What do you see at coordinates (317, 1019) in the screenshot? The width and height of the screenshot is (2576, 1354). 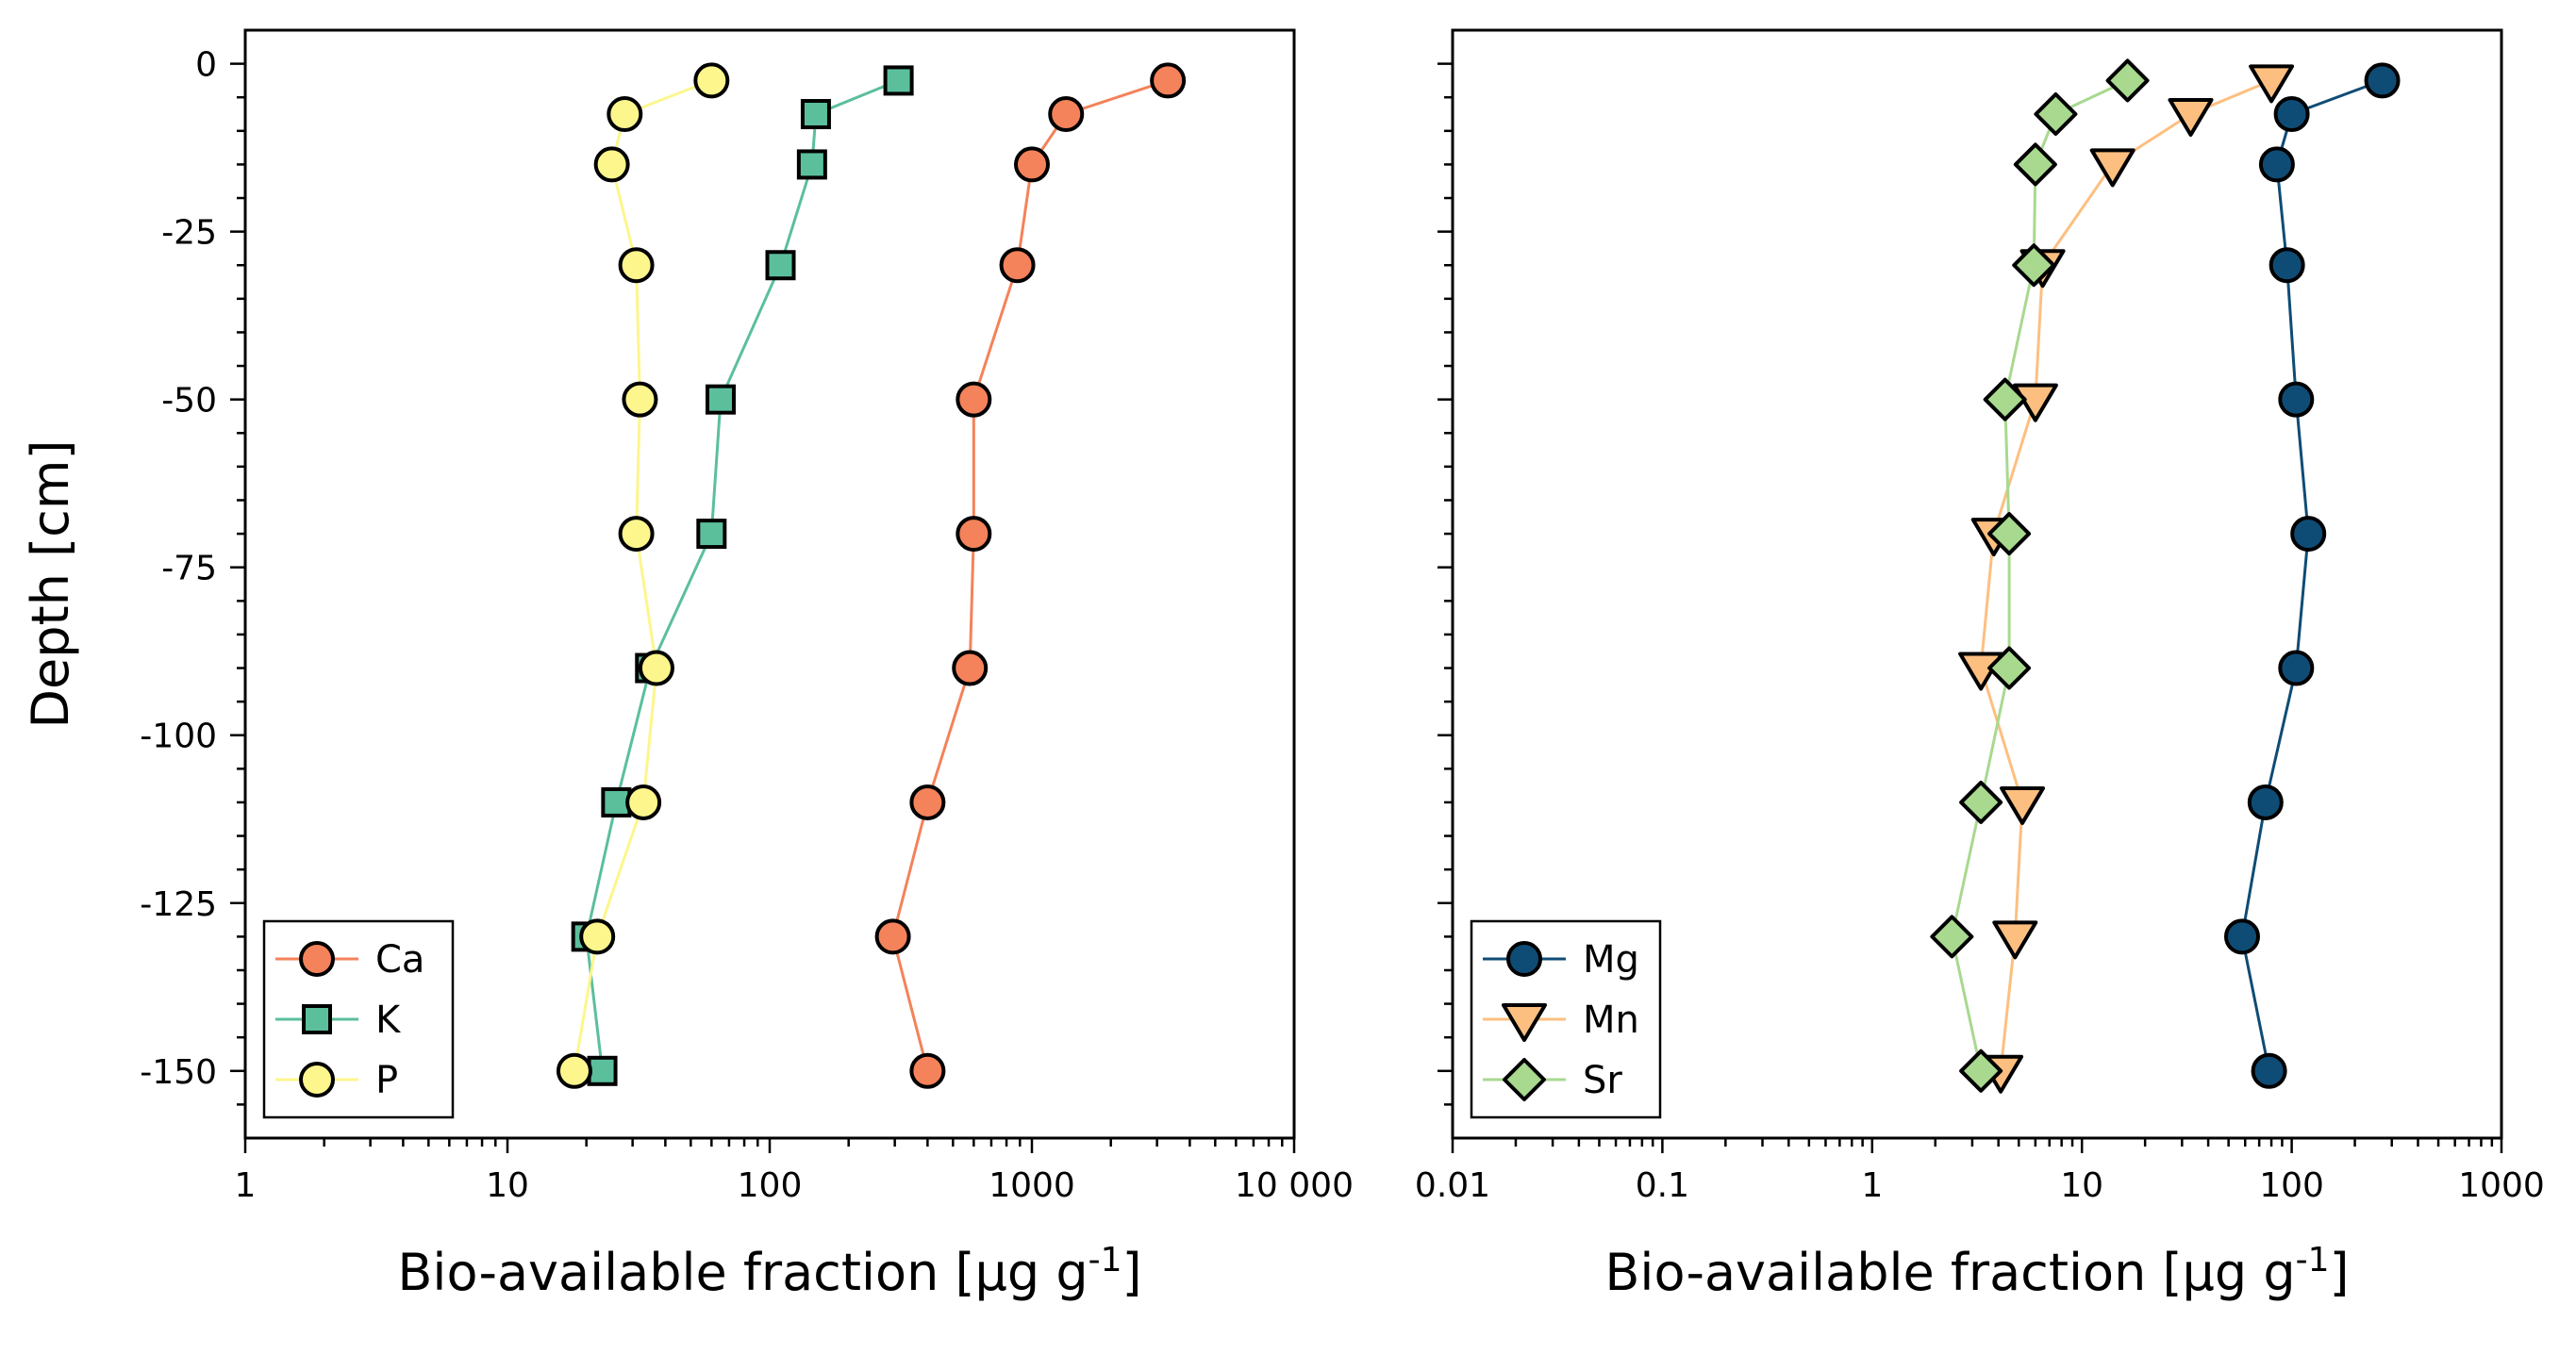 I see `legend-marker-K` at bounding box center [317, 1019].